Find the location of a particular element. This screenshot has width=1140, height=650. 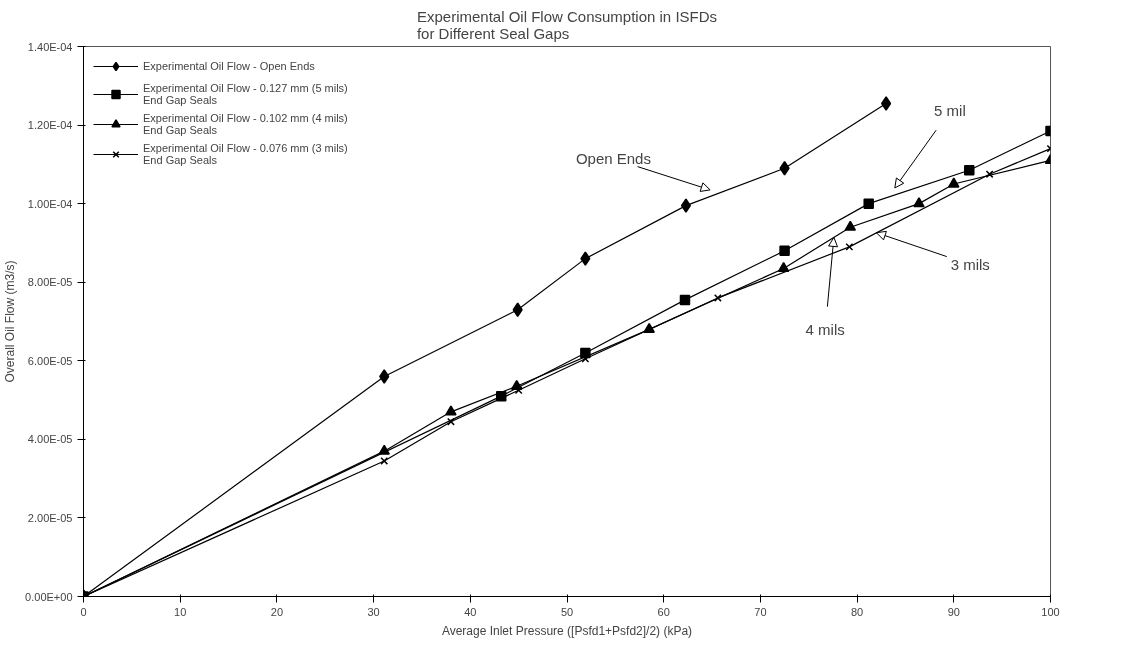

x-tick-label: 50 is located at coordinates (567, 611).